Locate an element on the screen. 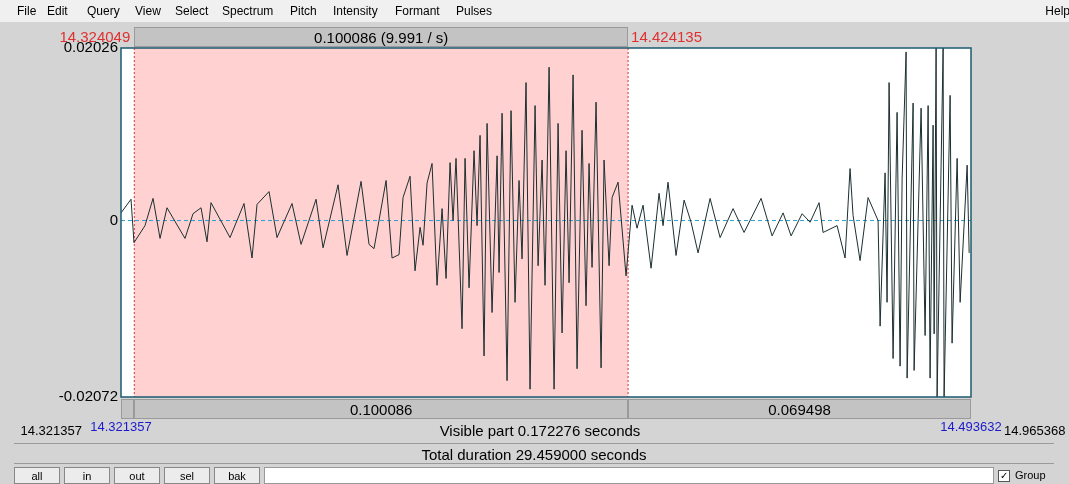  text: Total duration 29.459000 seconds is located at coordinates (534, 453).